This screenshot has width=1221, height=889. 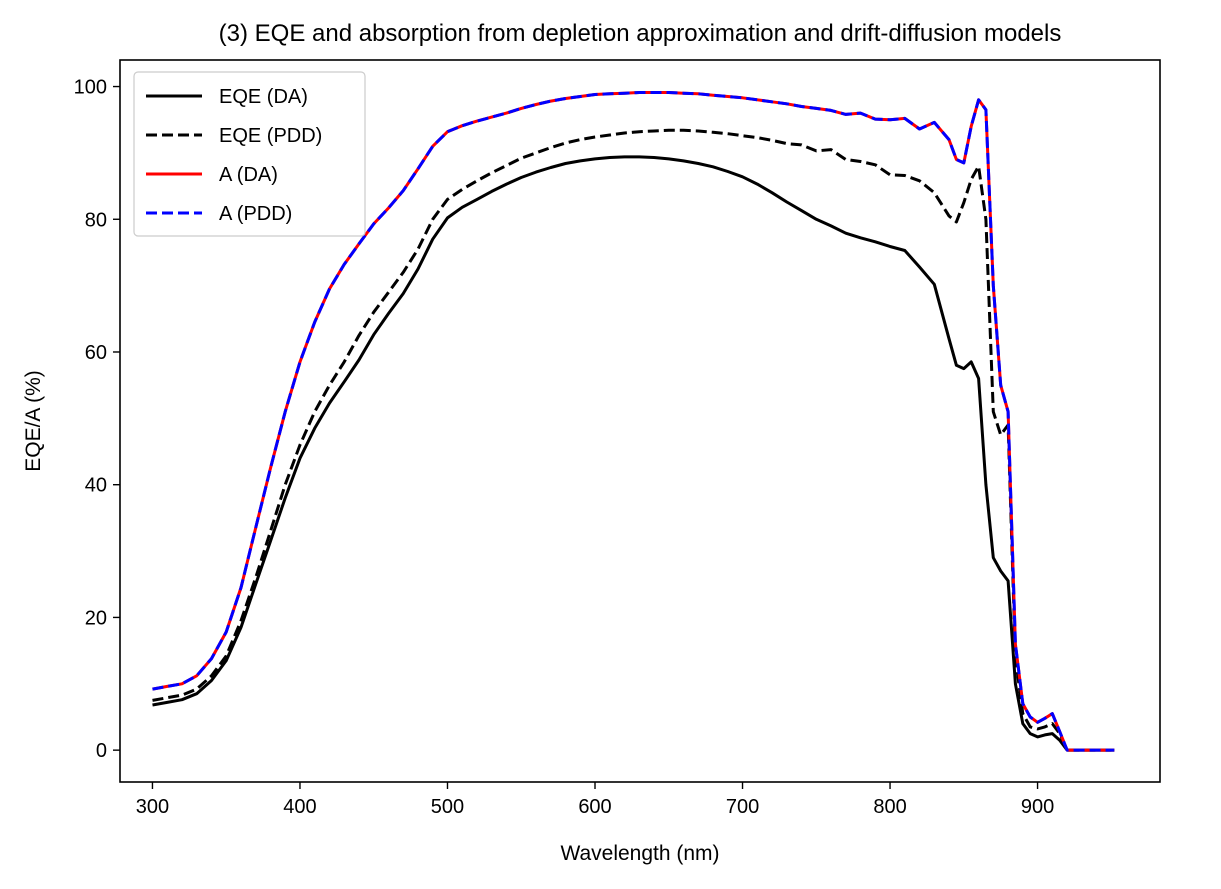 What do you see at coordinates (594, 807) in the screenshot?
I see `x-tick-label: 600` at bounding box center [594, 807].